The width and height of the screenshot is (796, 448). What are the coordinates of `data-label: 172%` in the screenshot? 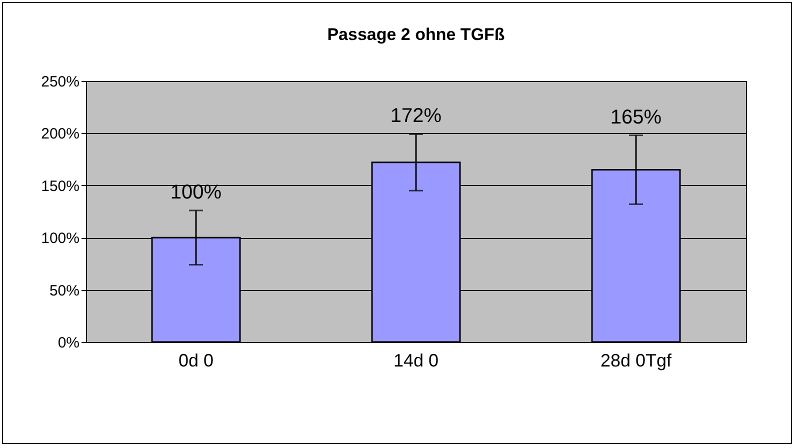 It's located at (416, 116).